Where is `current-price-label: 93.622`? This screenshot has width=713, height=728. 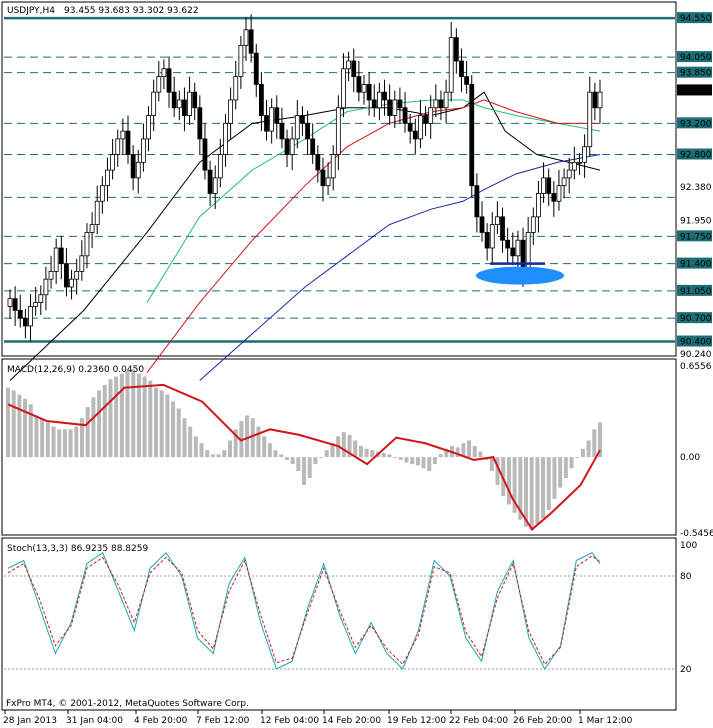
current-price-label: 93.622 is located at coordinates (696, 91).